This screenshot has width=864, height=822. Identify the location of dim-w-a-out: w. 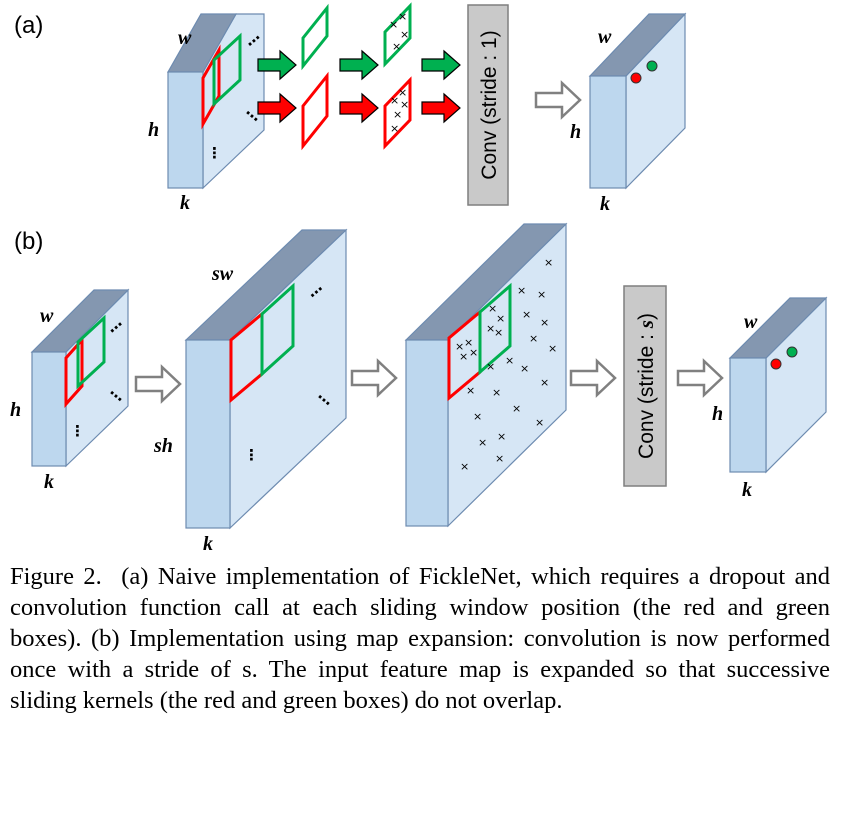
(605, 37).